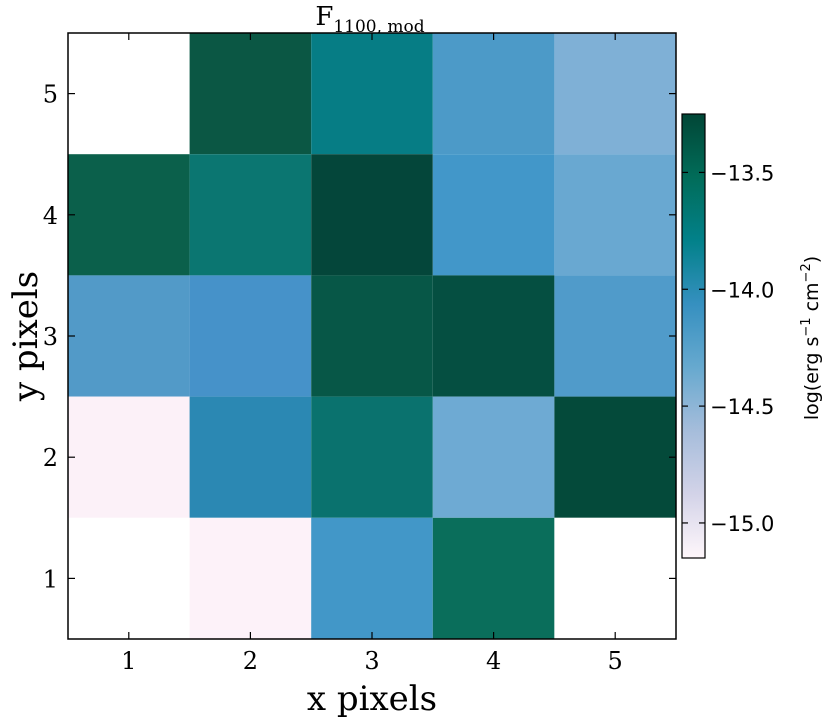 The width and height of the screenshot is (831, 721). What do you see at coordinates (728, 348) in the screenshot?
I see `colorbar-ticks: −13.5 −14.0 −14.5 −15.0` at bounding box center [728, 348].